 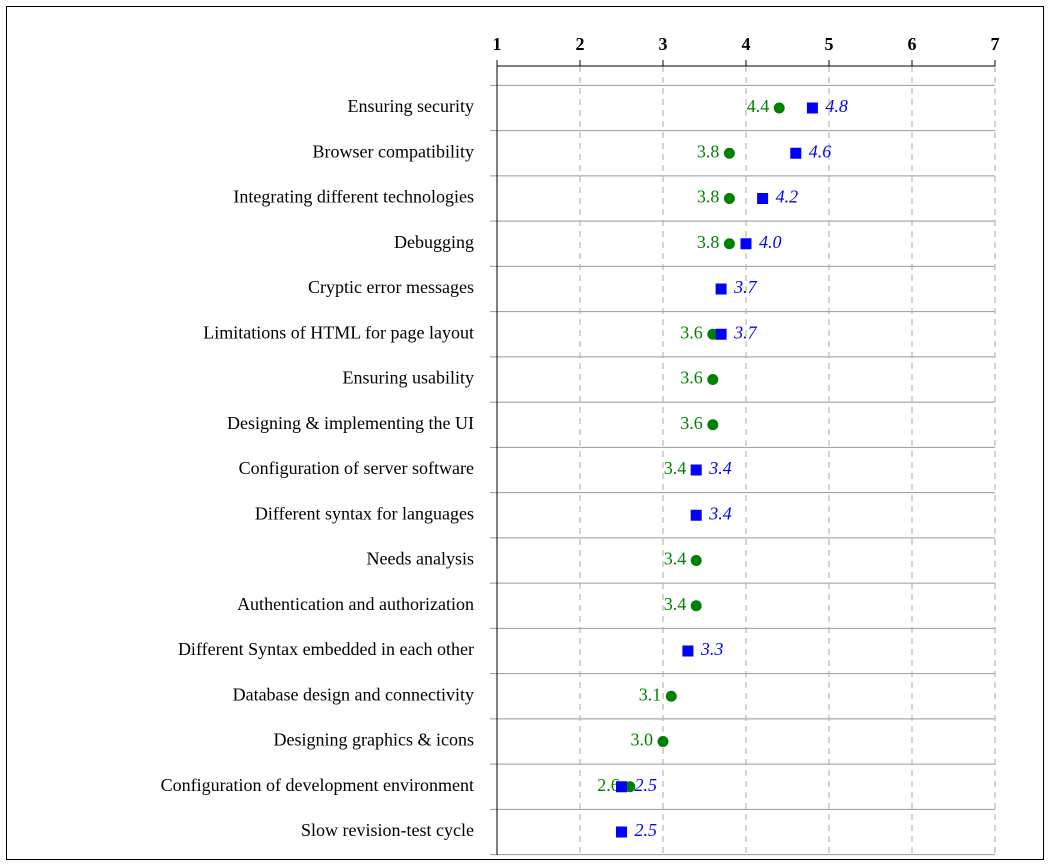 What do you see at coordinates (497, 44) in the screenshot?
I see `x-tick-label: 1` at bounding box center [497, 44].